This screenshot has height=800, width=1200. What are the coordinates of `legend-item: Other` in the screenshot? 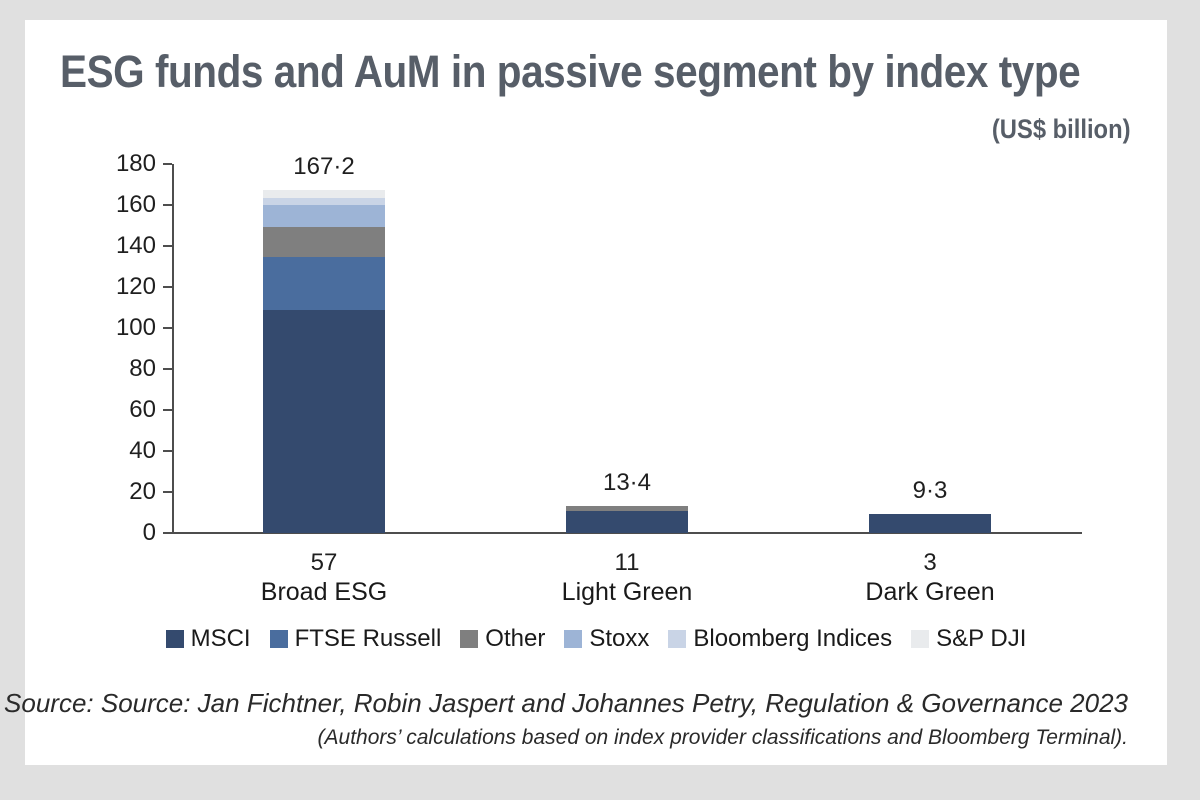 It's located at (502, 639).